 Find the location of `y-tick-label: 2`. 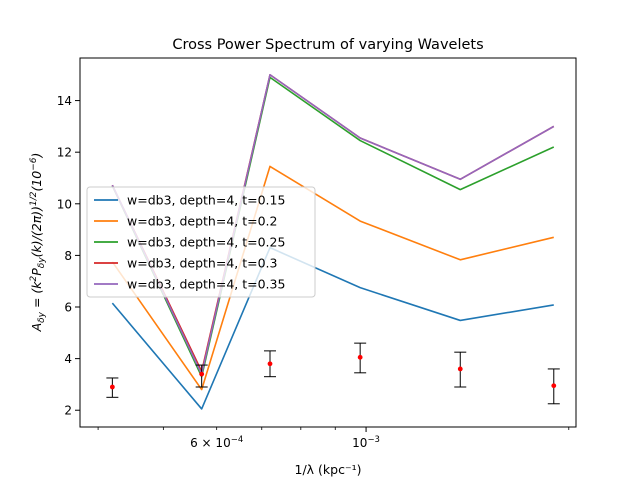

y-tick-label: 2 is located at coordinates (68, 411).